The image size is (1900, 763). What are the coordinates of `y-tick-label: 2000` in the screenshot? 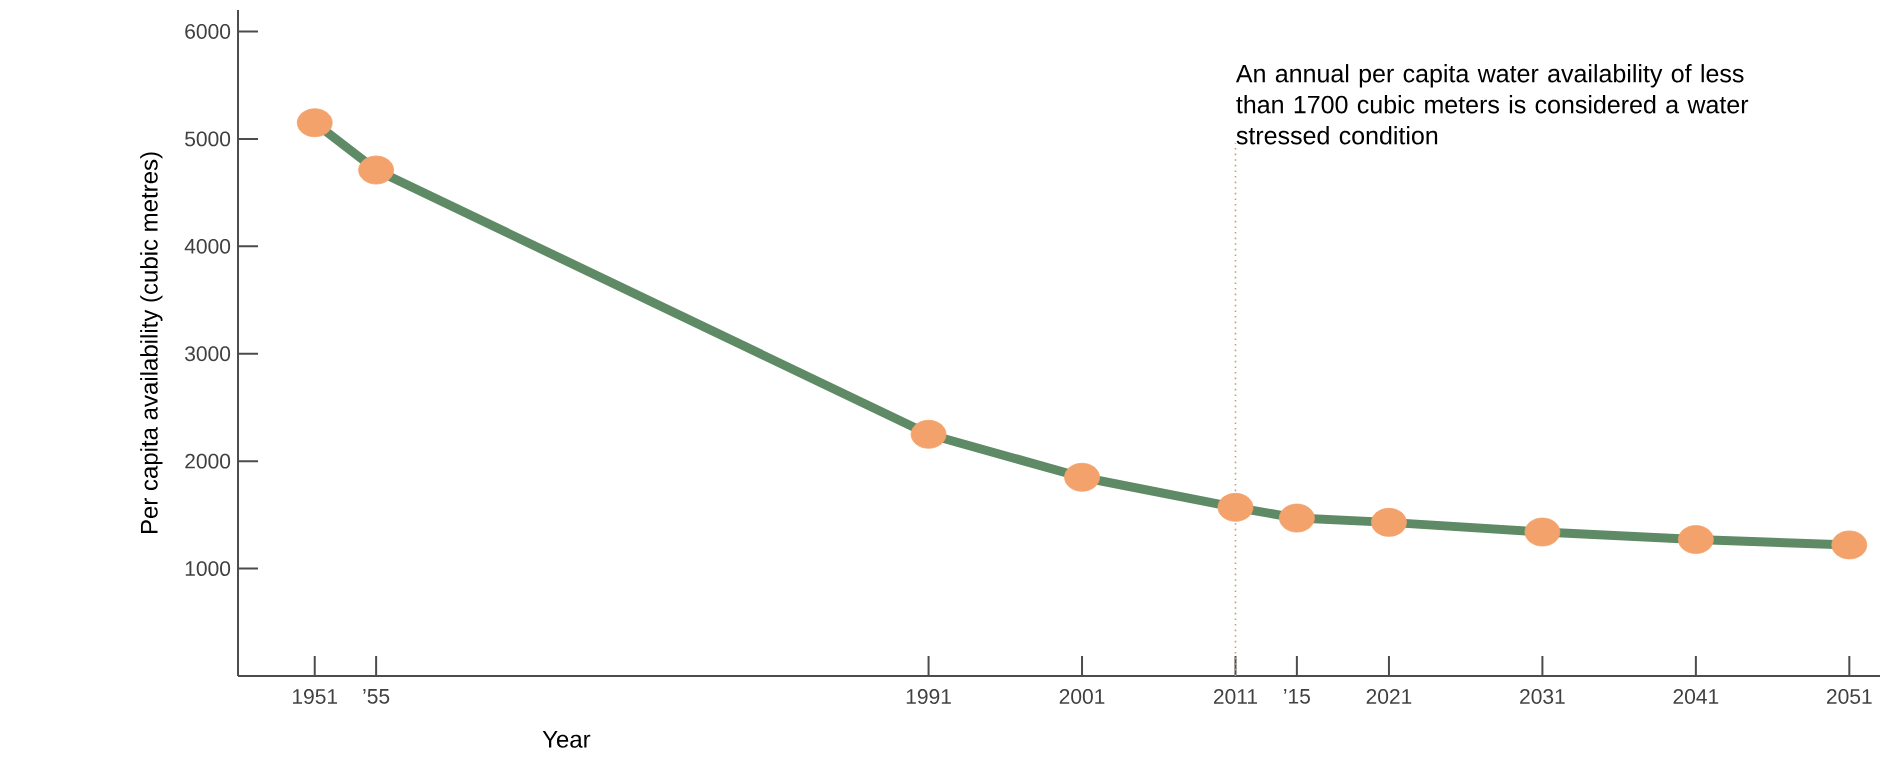 It's located at (208, 461).